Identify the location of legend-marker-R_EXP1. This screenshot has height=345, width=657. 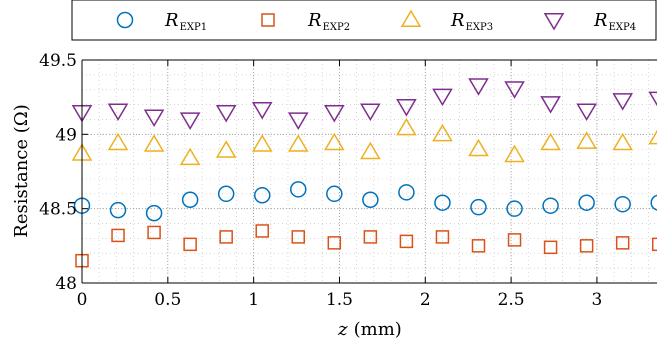
(125, 20).